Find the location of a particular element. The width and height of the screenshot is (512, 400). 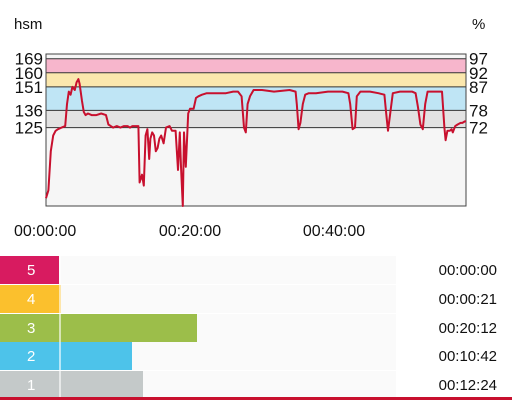

left-tick-label: 169 is located at coordinates (29, 59).